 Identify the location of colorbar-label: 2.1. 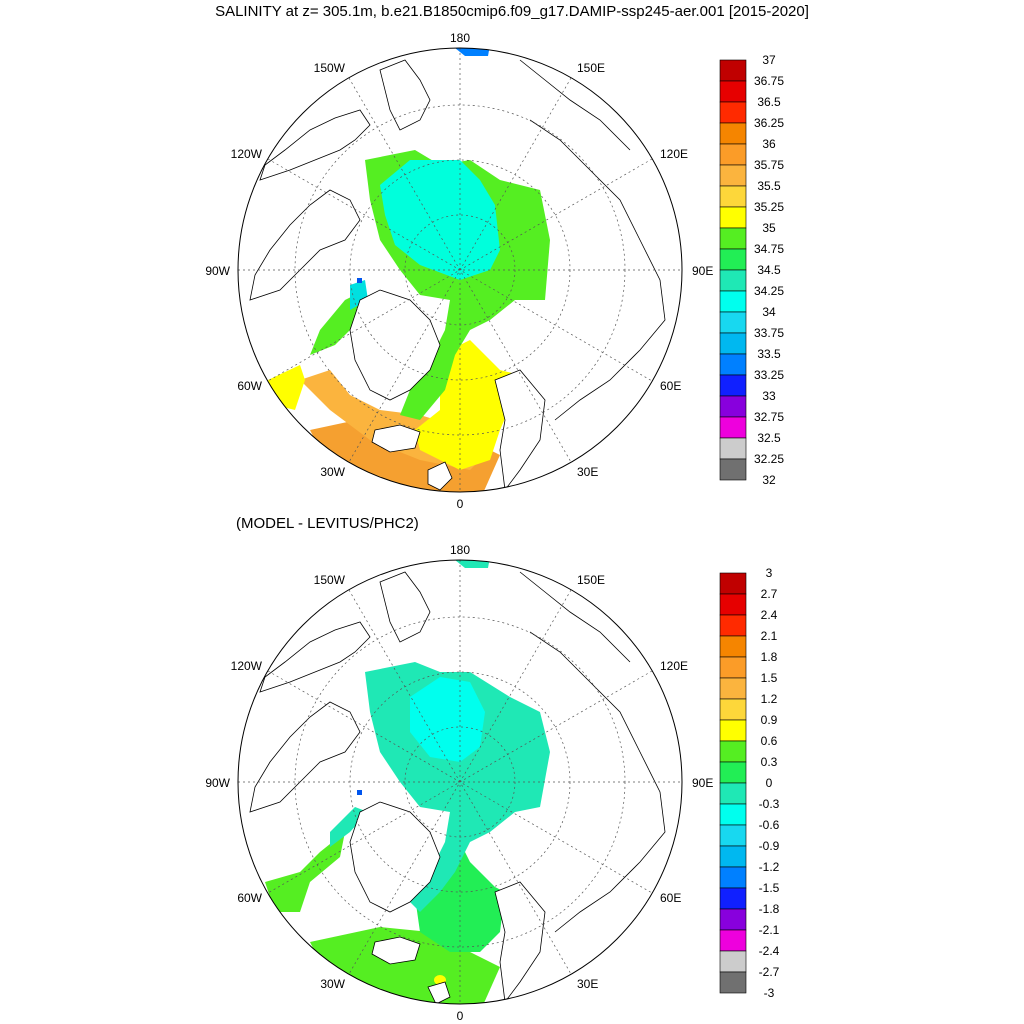
(769, 636).